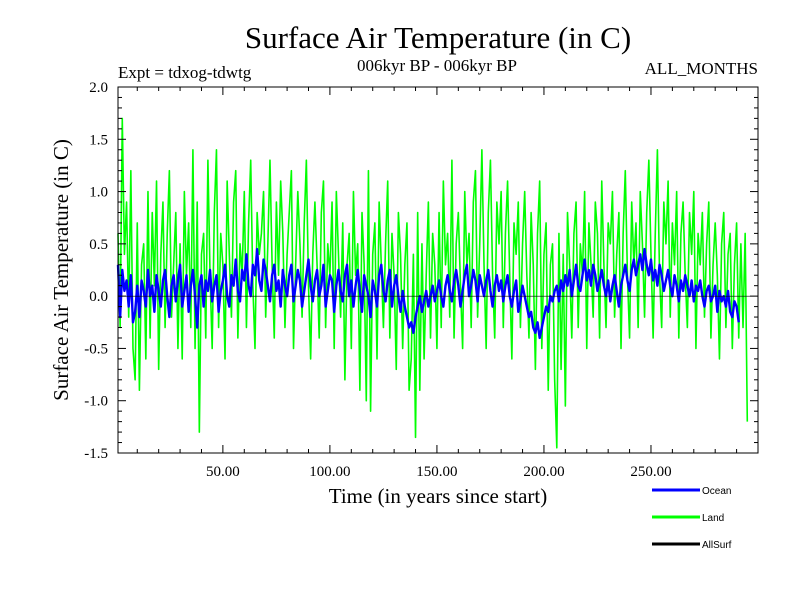  I want to click on x-tick-label: 50.00, so click(223, 472).